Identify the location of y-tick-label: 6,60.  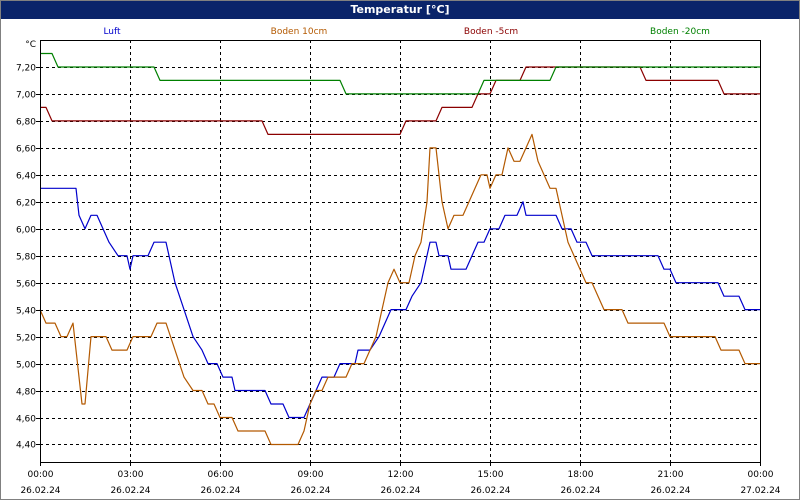
(26, 150).